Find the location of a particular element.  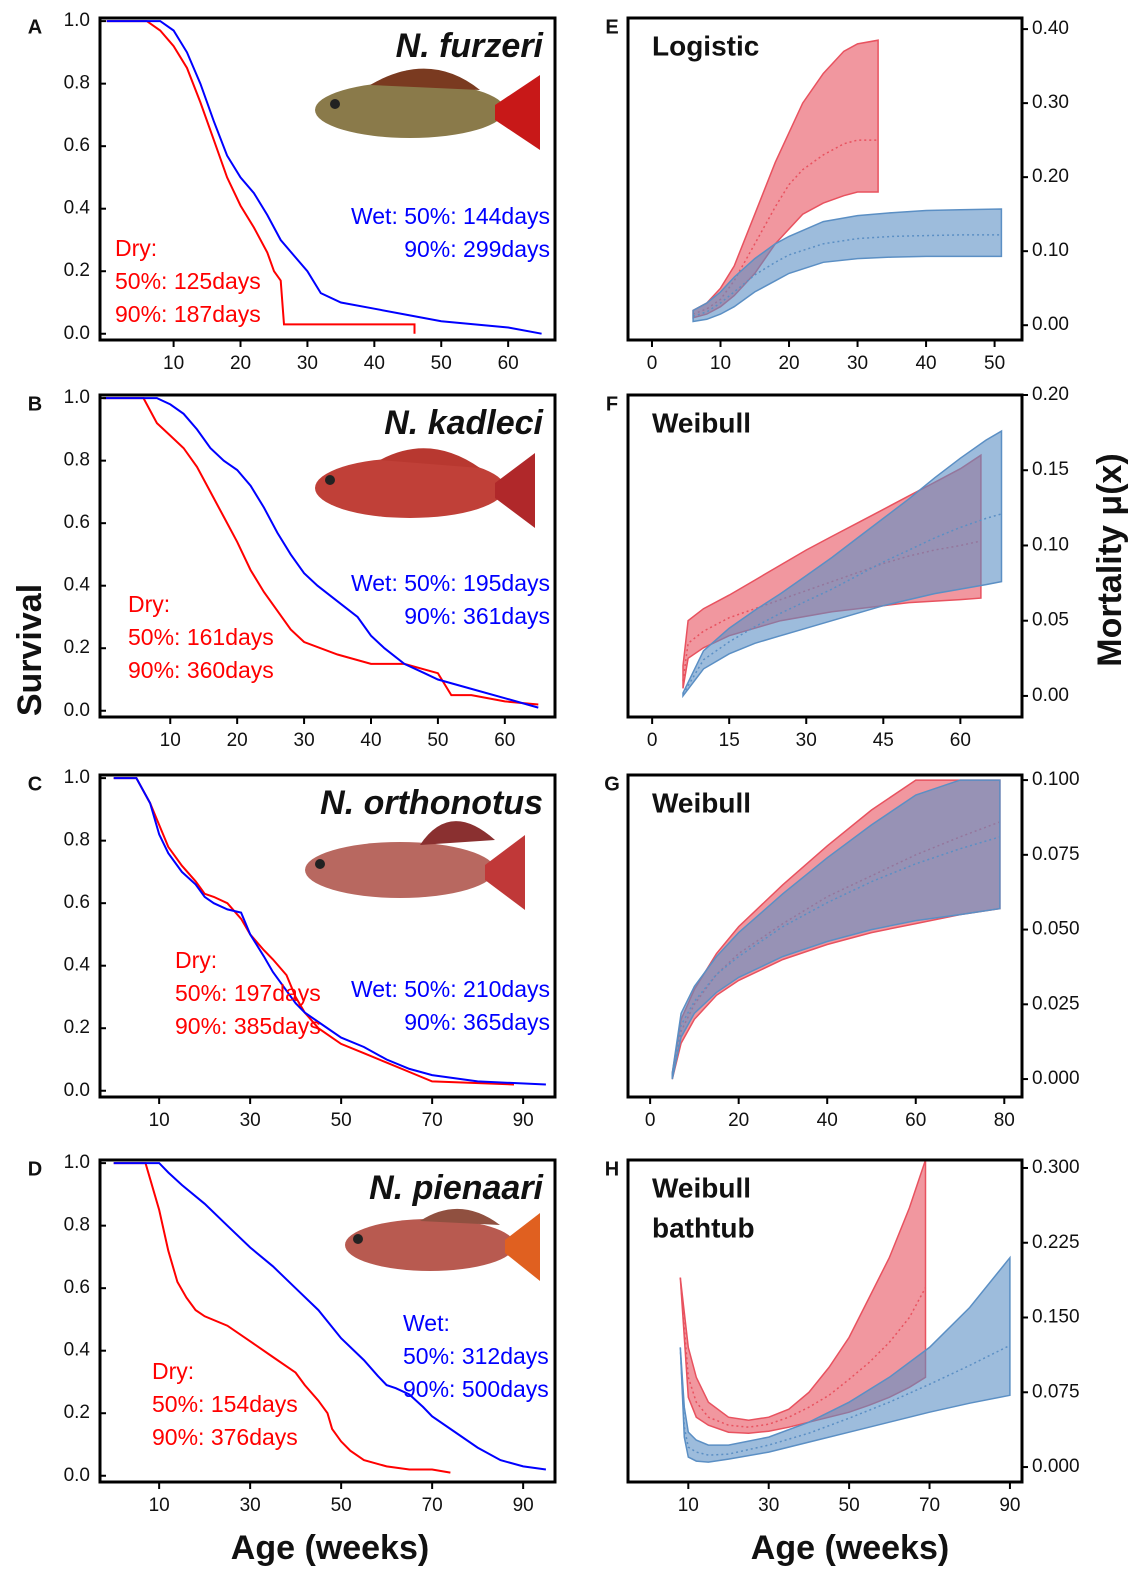

median-annotation: 50%: 154days is located at coordinates (225, 1404).